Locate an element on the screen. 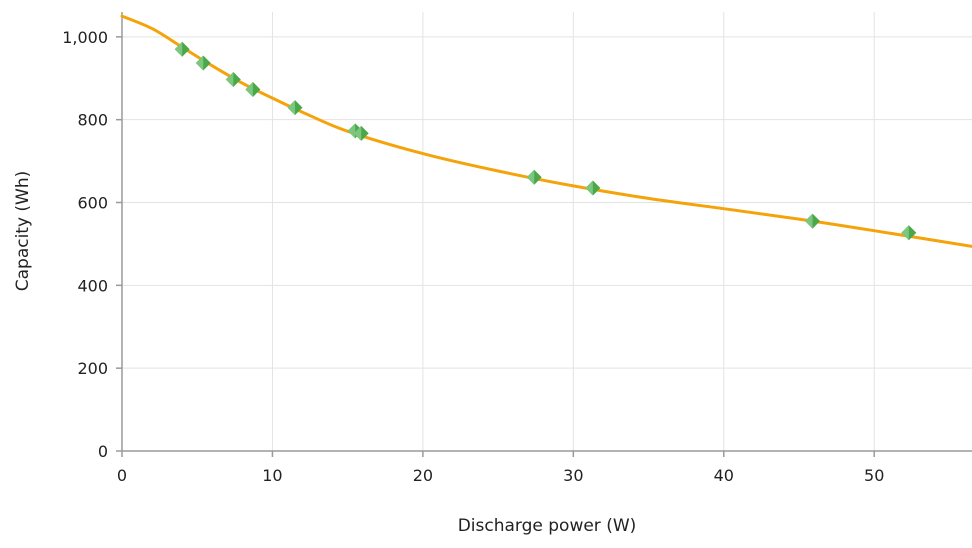 The width and height of the screenshot is (972, 548). x-tick-label: 30 is located at coordinates (573, 475).